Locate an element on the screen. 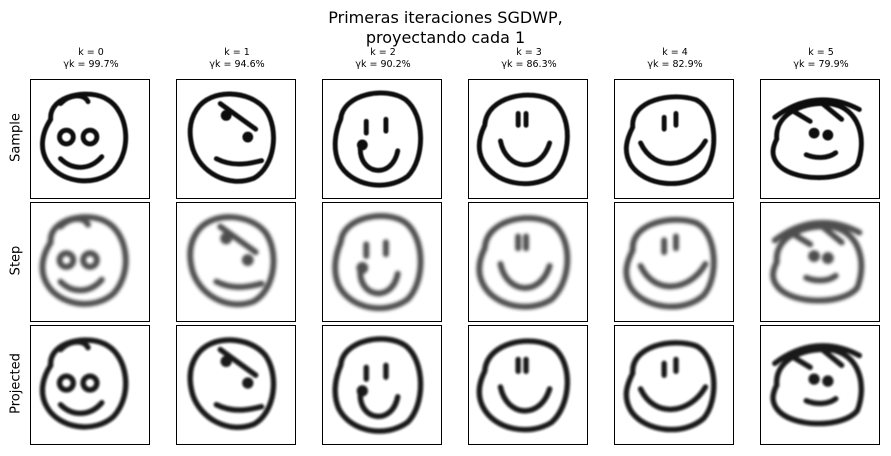 The width and height of the screenshot is (891, 456). doodle-image-projected-k5 is located at coordinates (820, 385).